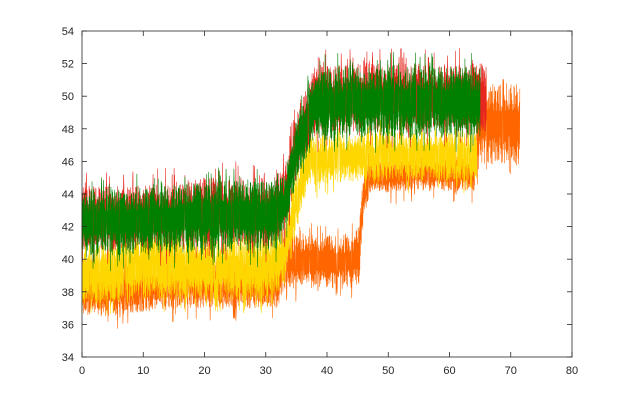 The height and width of the screenshot is (405, 633). What do you see at coordinates (68, 195) in the screenshot?
I see `y-tick-label: 44` at bounding box center [68, 195].